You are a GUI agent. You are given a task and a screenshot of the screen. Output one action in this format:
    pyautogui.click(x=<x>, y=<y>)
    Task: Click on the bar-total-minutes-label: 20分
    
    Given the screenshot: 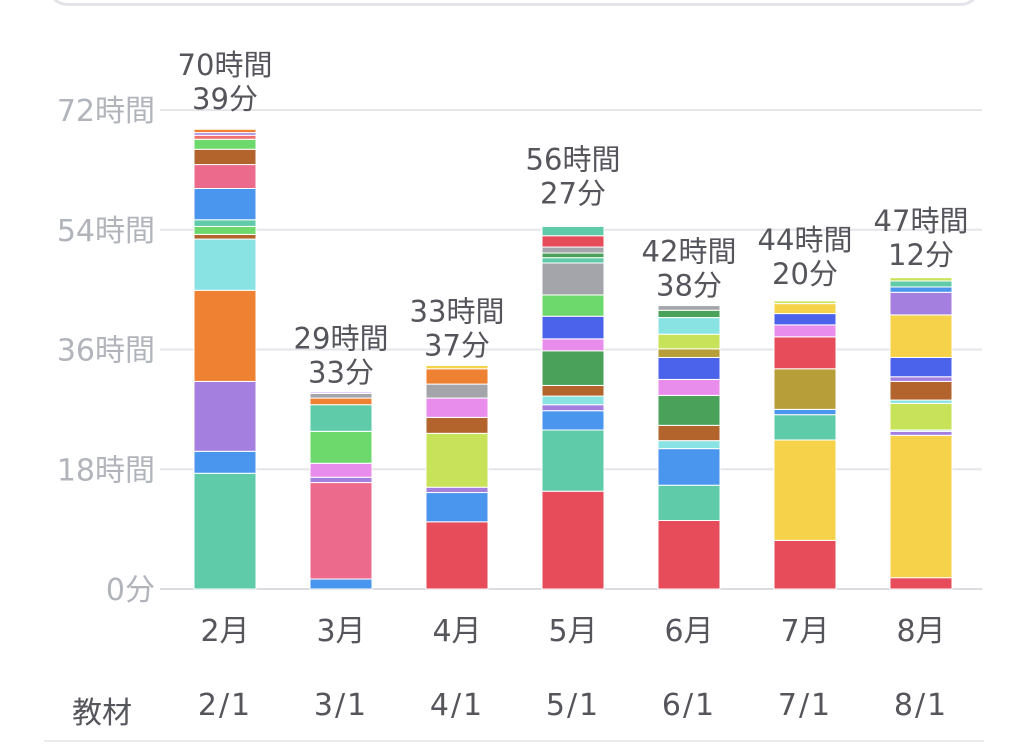 What is the action you would take?
    pyautogui.click(x=805, y=274)
    